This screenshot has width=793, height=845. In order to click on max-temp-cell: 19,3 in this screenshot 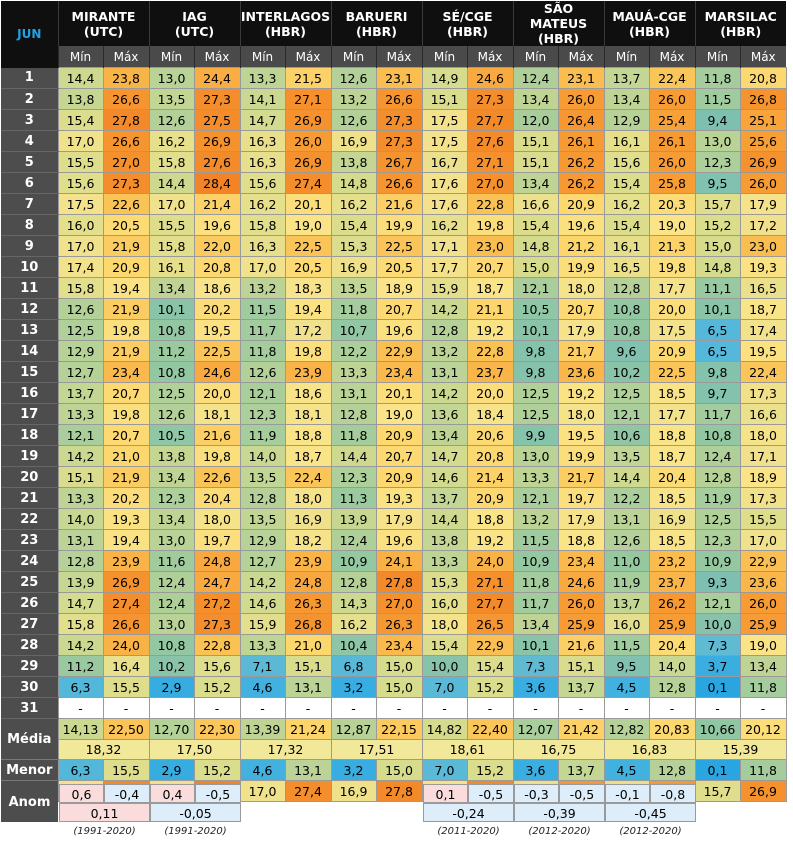, I will do `click(126, 519)`.